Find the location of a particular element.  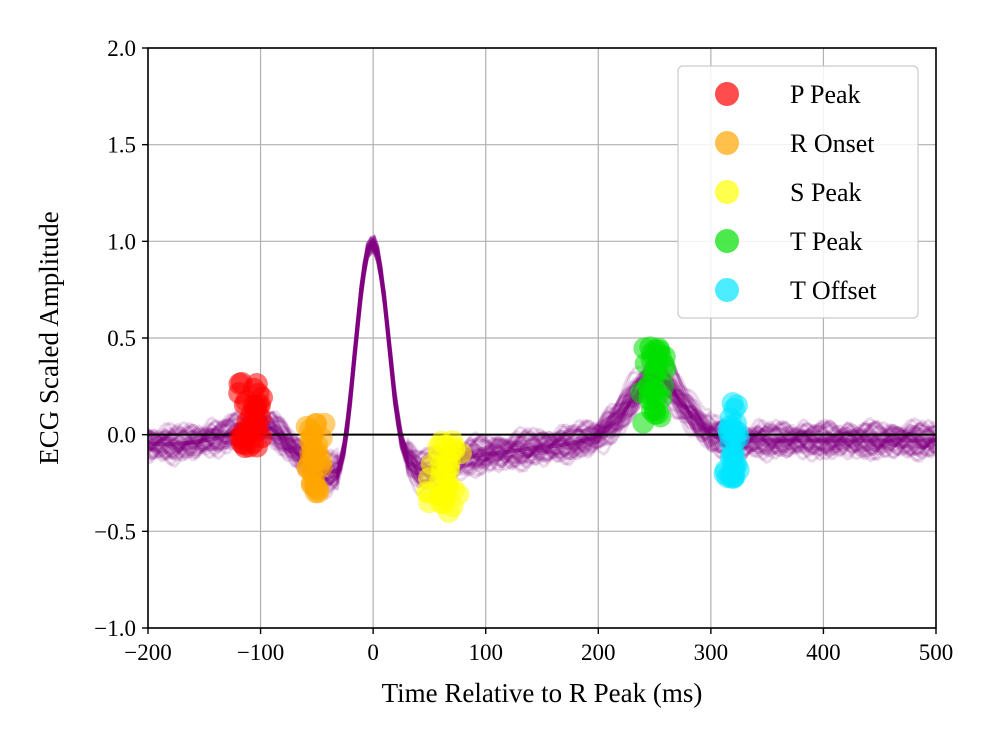

legend-label-t-peak: T Peak is located at coordinates (826, 241).